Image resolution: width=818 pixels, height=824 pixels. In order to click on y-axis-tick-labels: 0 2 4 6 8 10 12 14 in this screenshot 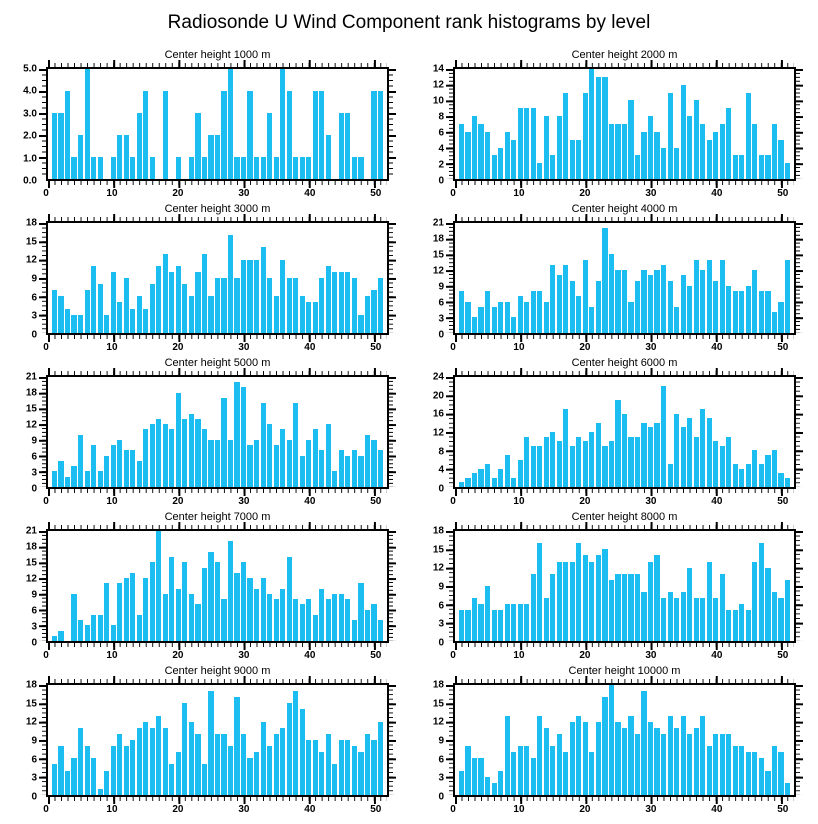, I will do `click(430, 125)`.